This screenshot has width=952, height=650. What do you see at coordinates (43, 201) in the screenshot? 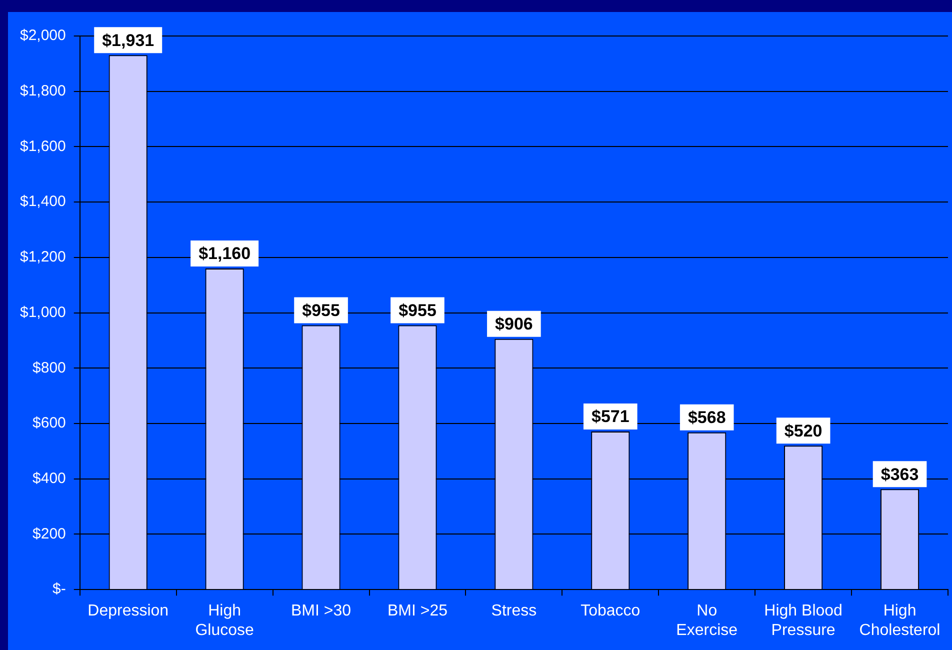
I see `y-tick-label: $1,400` at bounding box center [43, 201].